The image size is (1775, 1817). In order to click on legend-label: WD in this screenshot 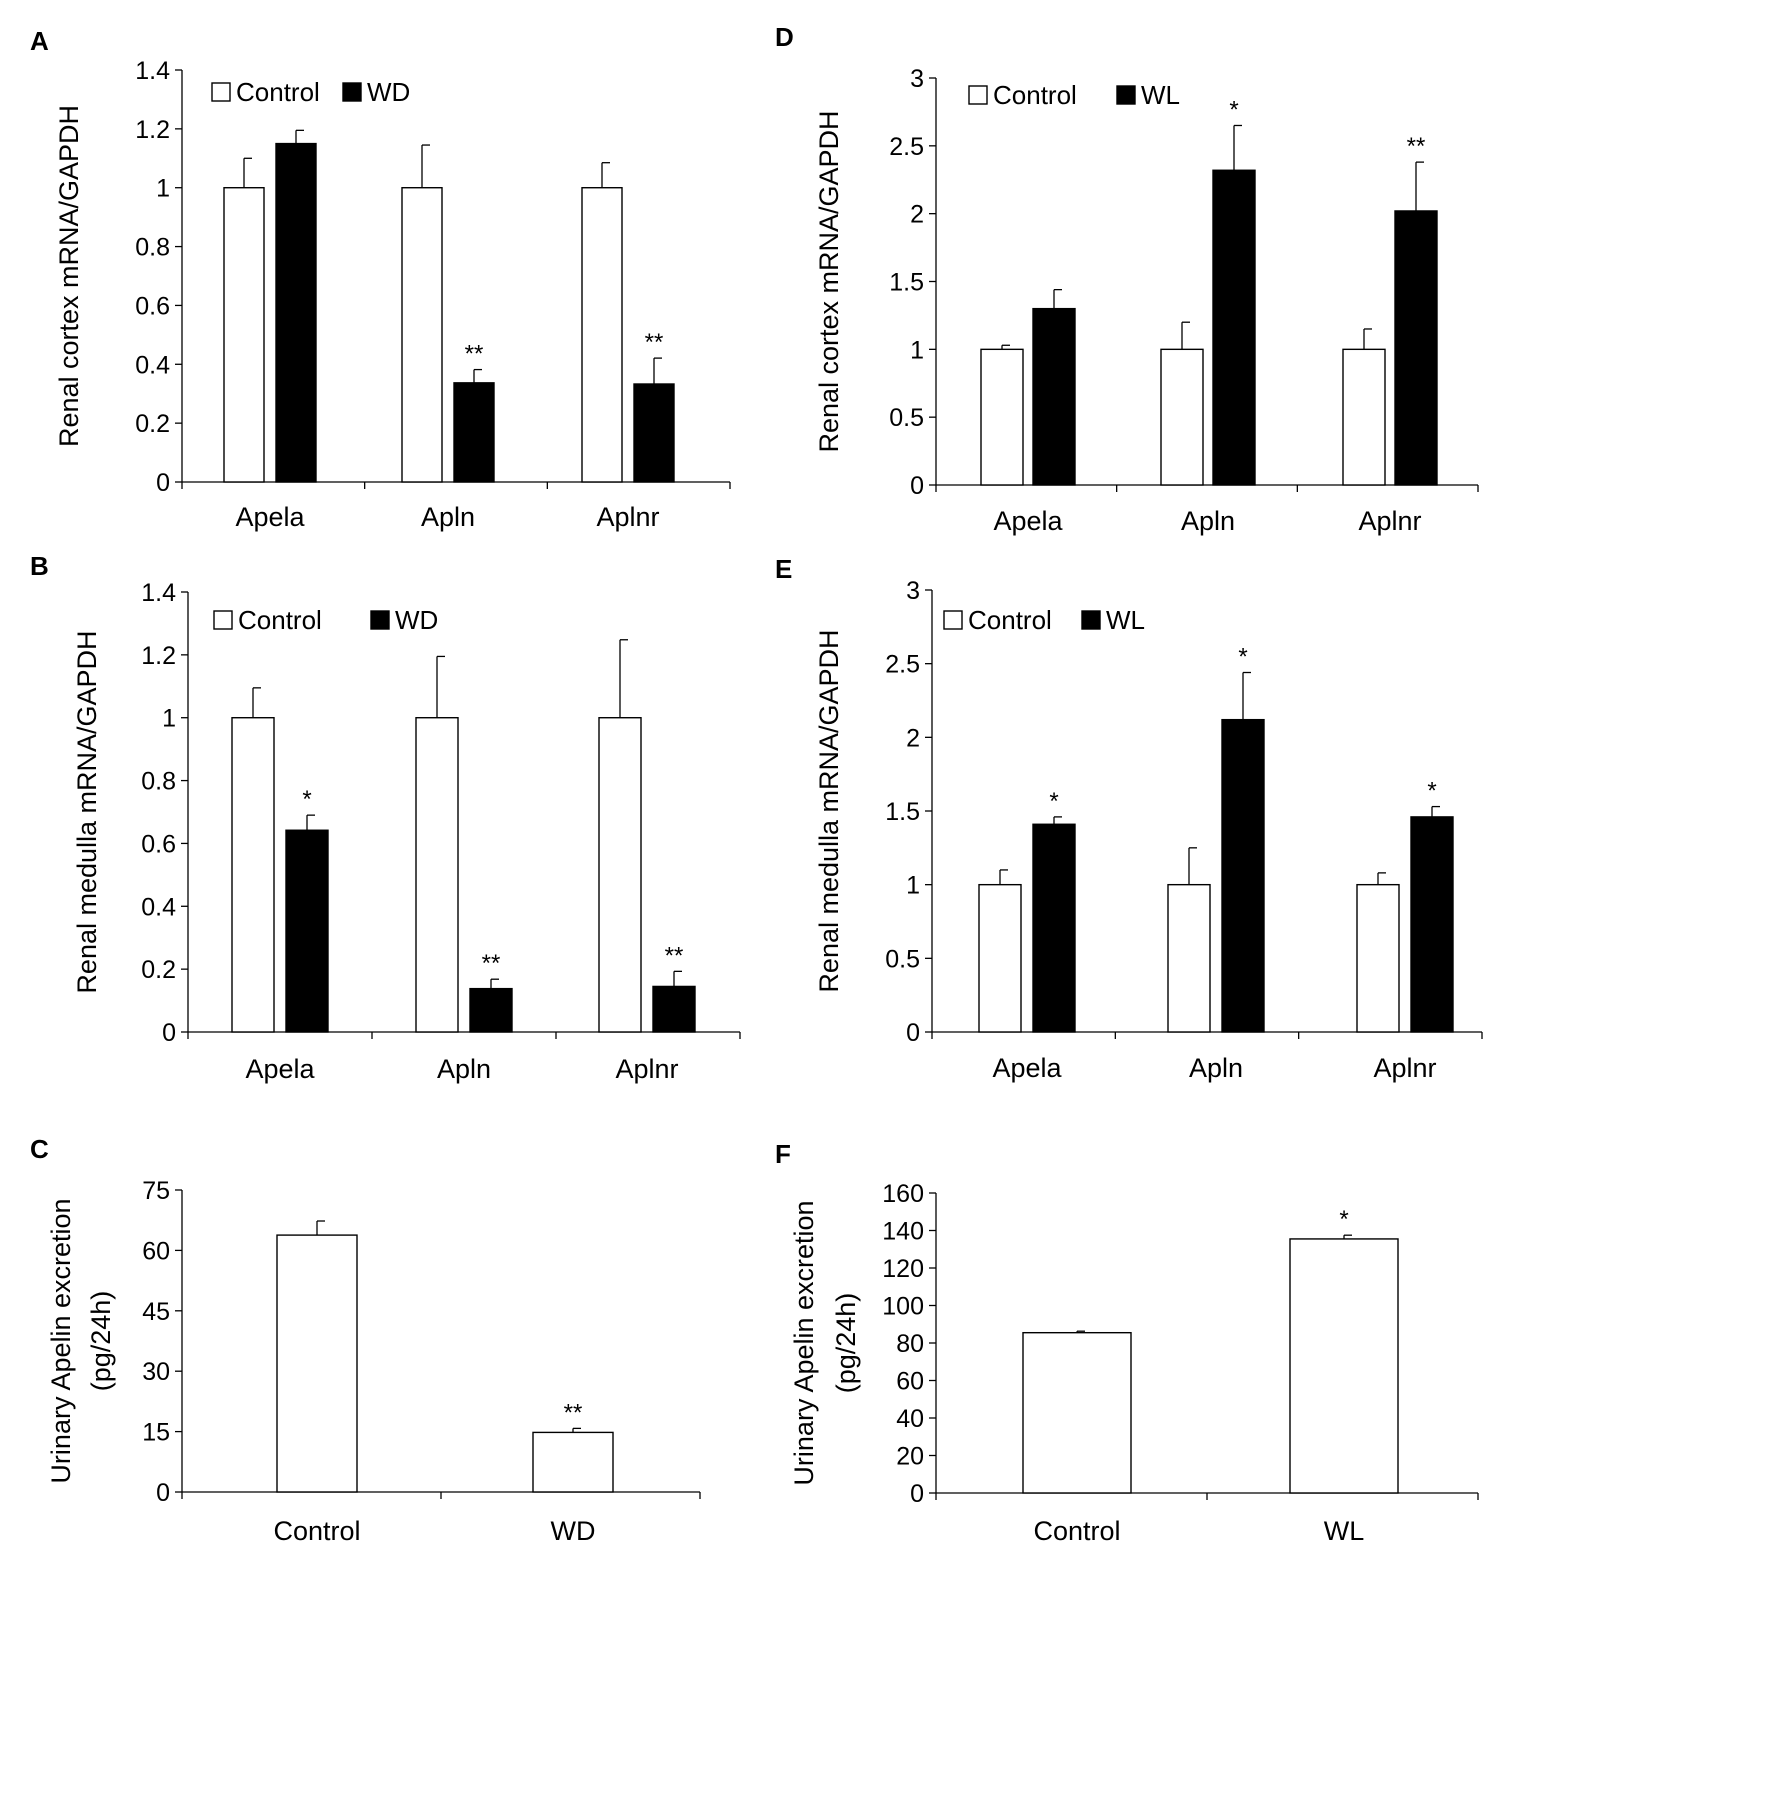, I will do `click(388, 92)`.